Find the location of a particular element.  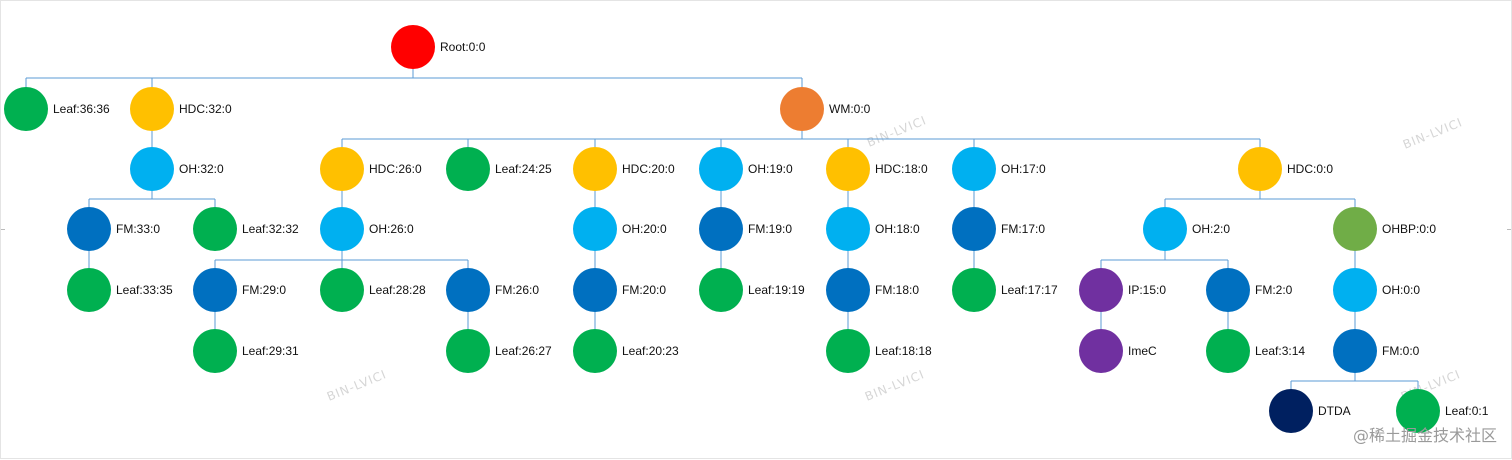

credit-watermark: @稀土掘金技术社区 is located at coordinates (1424, 435).